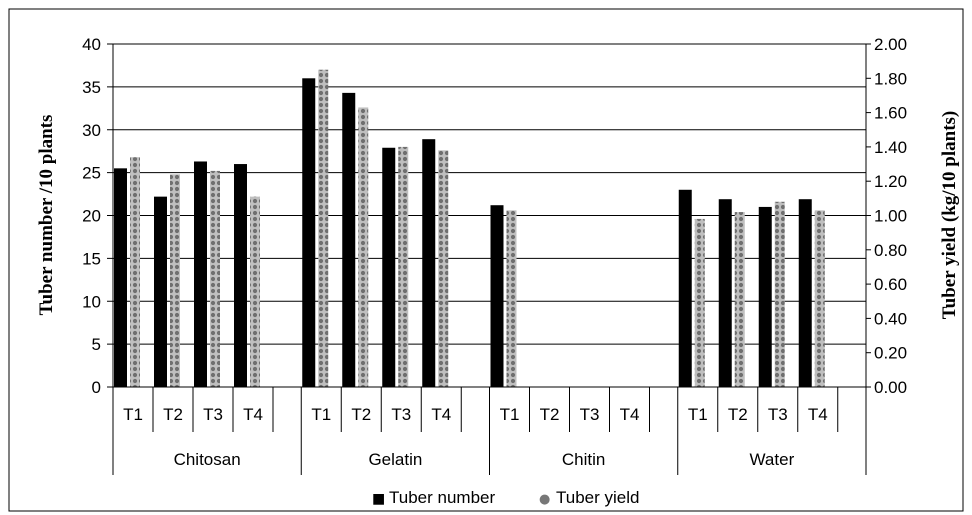  I want to click on y2-tick-label: 1.60, so click(890, 113).